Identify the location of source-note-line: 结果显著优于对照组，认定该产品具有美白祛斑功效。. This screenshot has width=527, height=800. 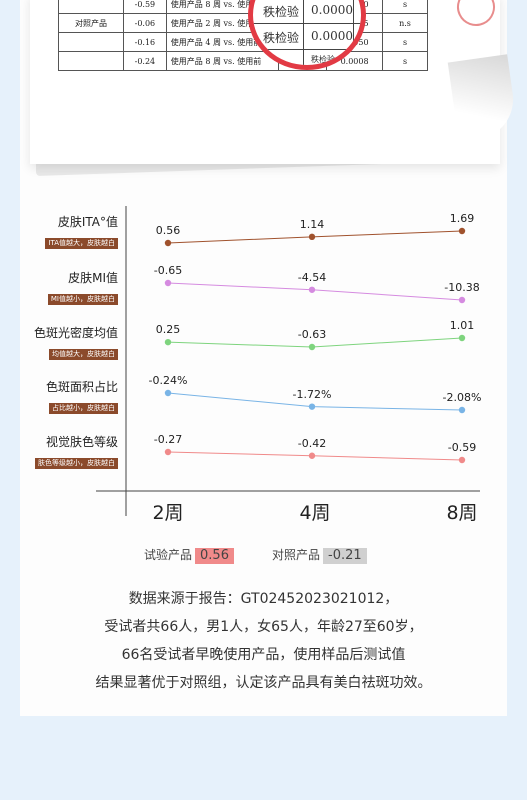
(263, 683).